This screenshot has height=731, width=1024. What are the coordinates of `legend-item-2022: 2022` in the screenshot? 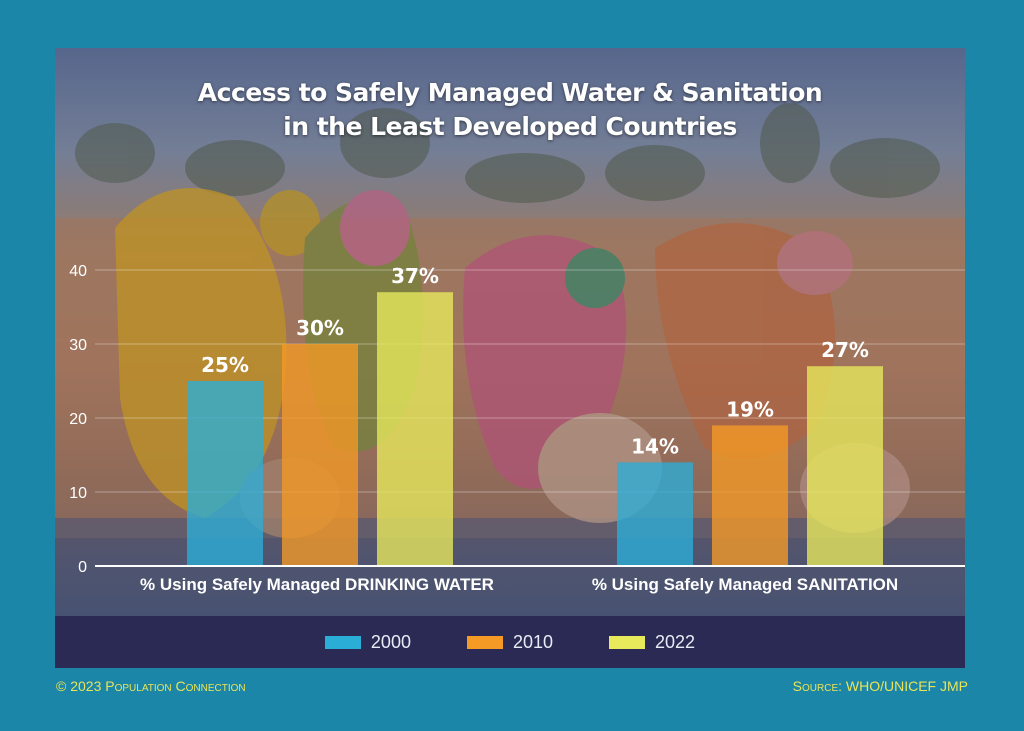 It's located at (652, 642).